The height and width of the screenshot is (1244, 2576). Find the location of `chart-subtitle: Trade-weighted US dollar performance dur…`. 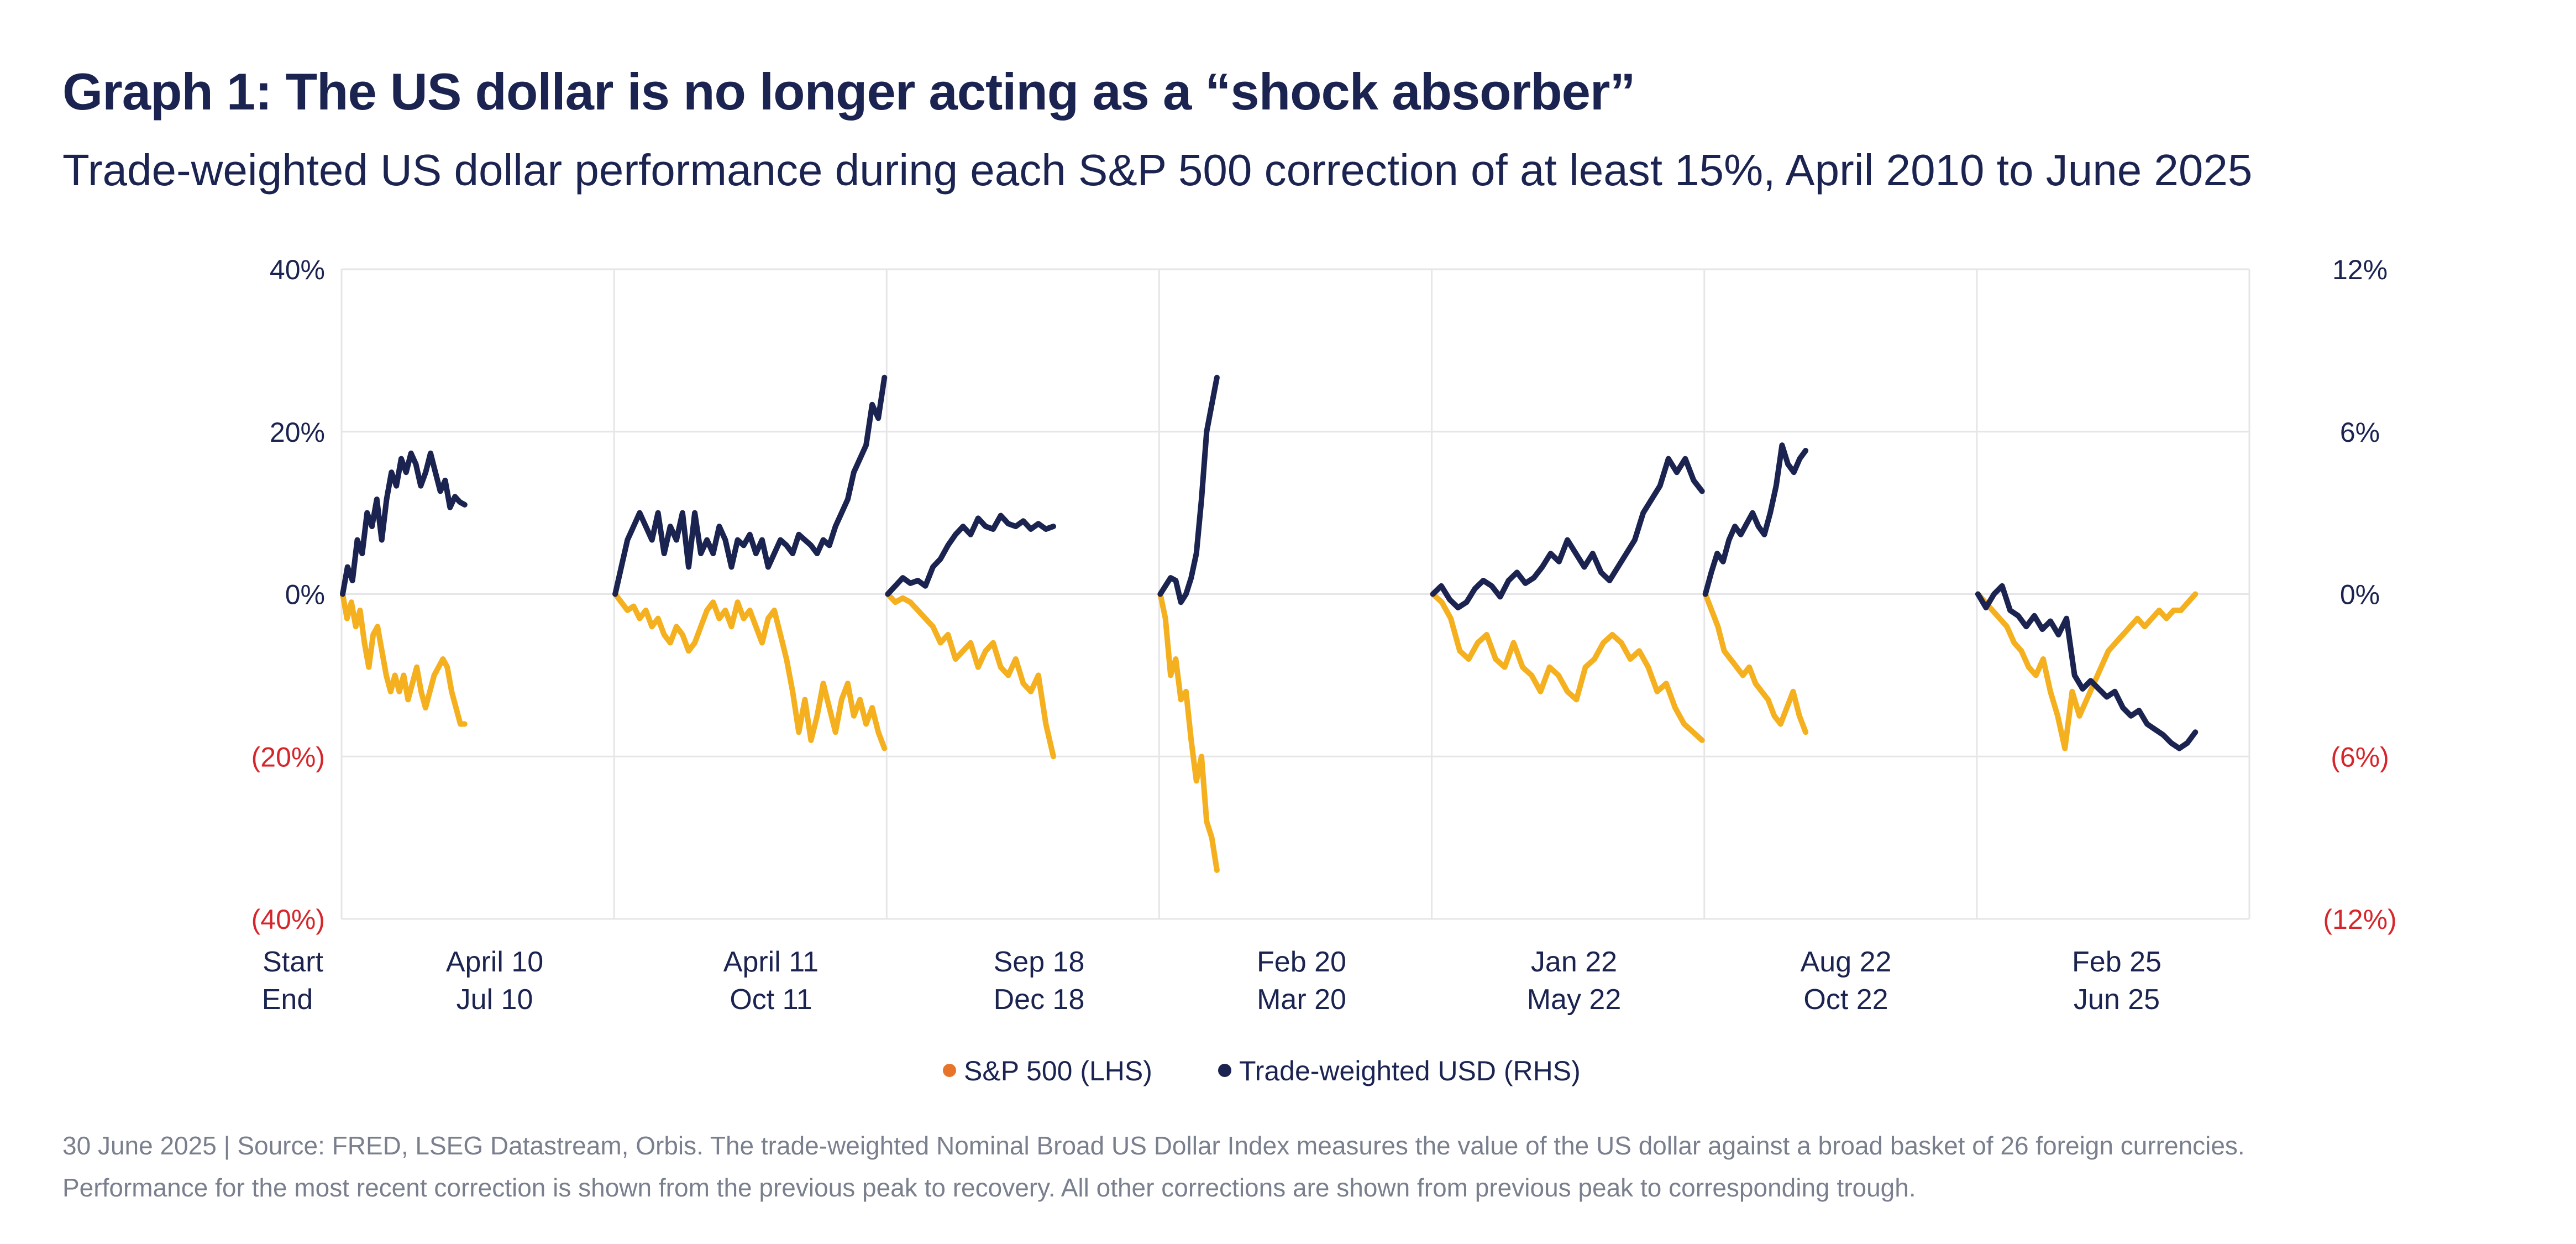

chart-subtitle: Trade-weighted US dollar performance dur… is located at coordinates (1157, 170).